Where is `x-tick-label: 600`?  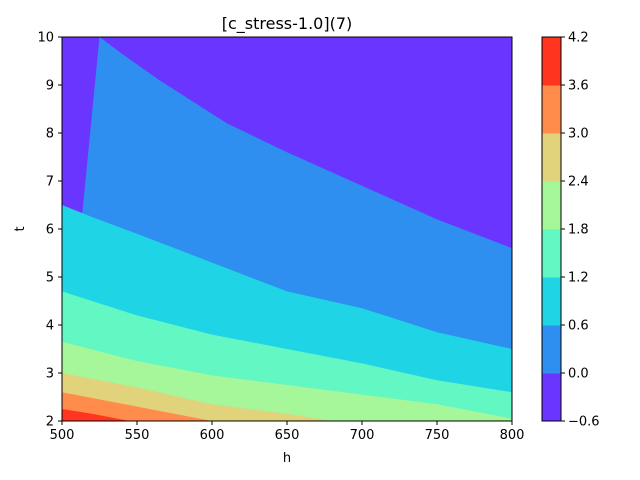
x-tick-label: 600 is located at coordinates (212, 435).